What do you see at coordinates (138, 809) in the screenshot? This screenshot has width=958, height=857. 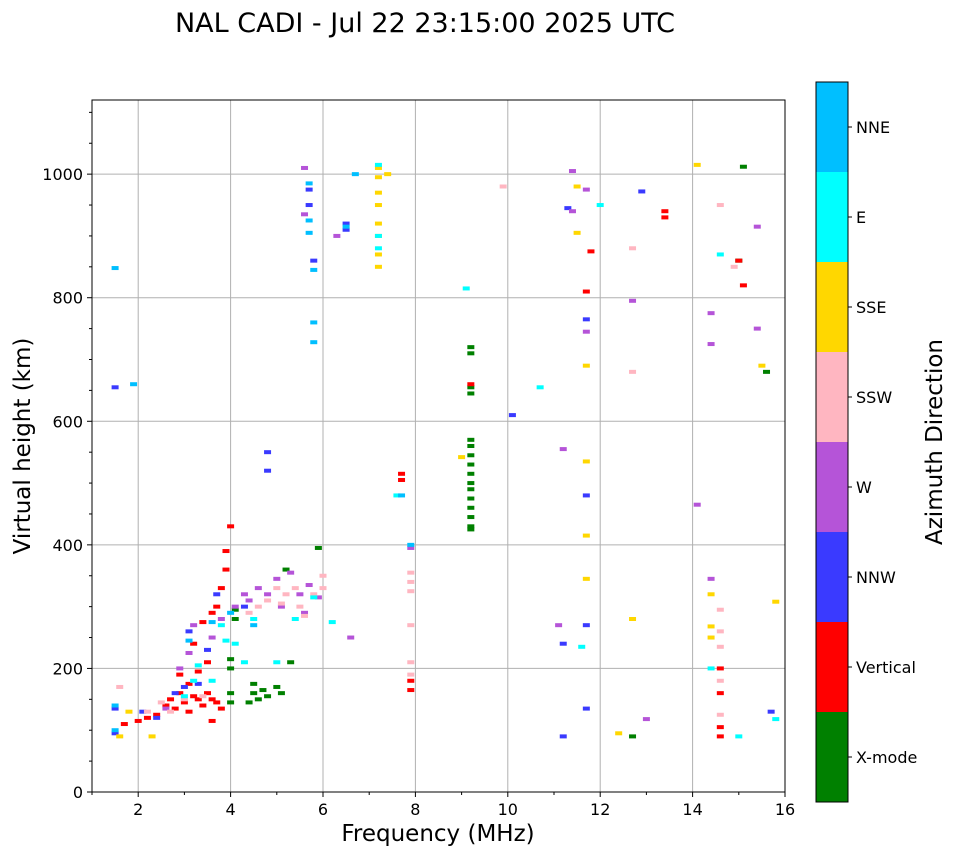 I see `x-tick-label: 2` at bounding box center [138, 809].